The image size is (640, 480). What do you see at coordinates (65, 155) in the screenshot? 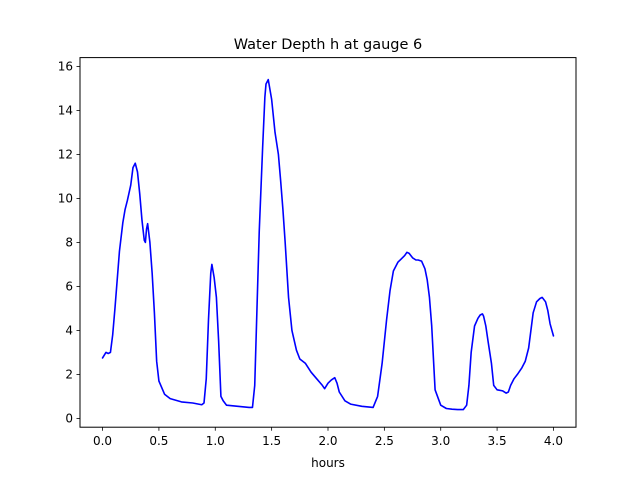
I see `y-tick-label: 12` at bounding box center [65, 155].